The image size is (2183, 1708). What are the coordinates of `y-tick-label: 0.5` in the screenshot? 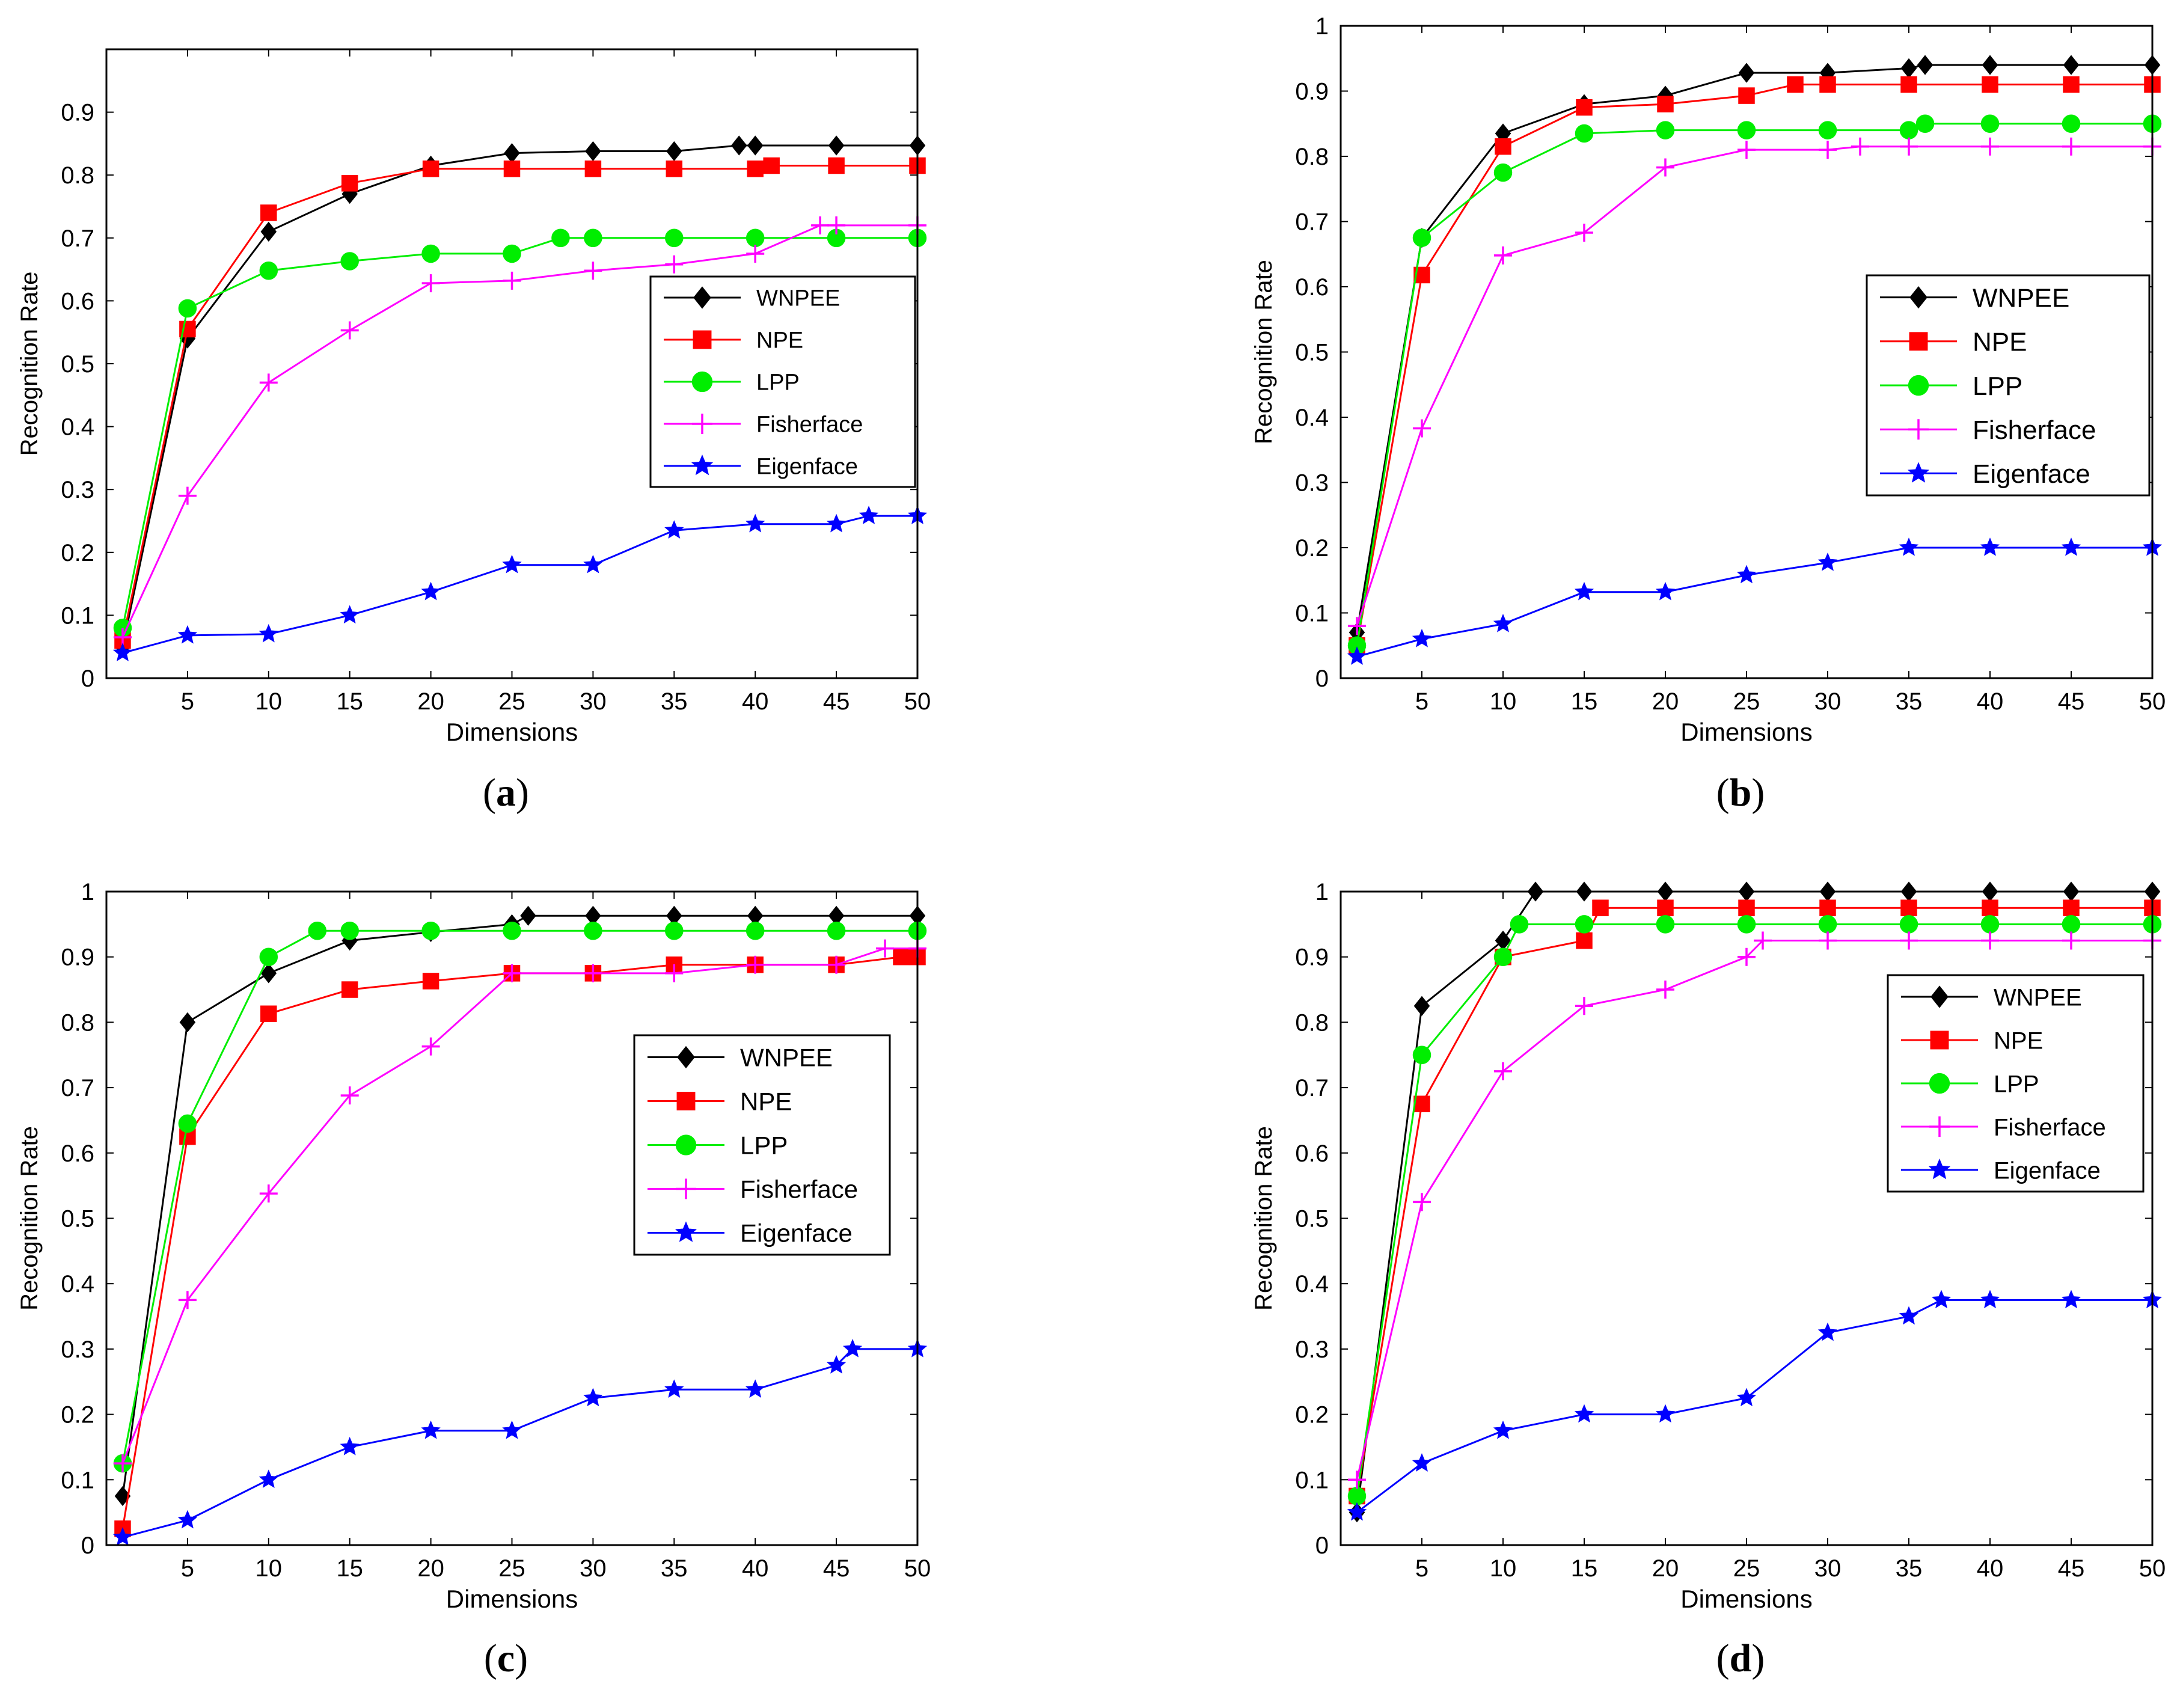 It's located at (77, 364).